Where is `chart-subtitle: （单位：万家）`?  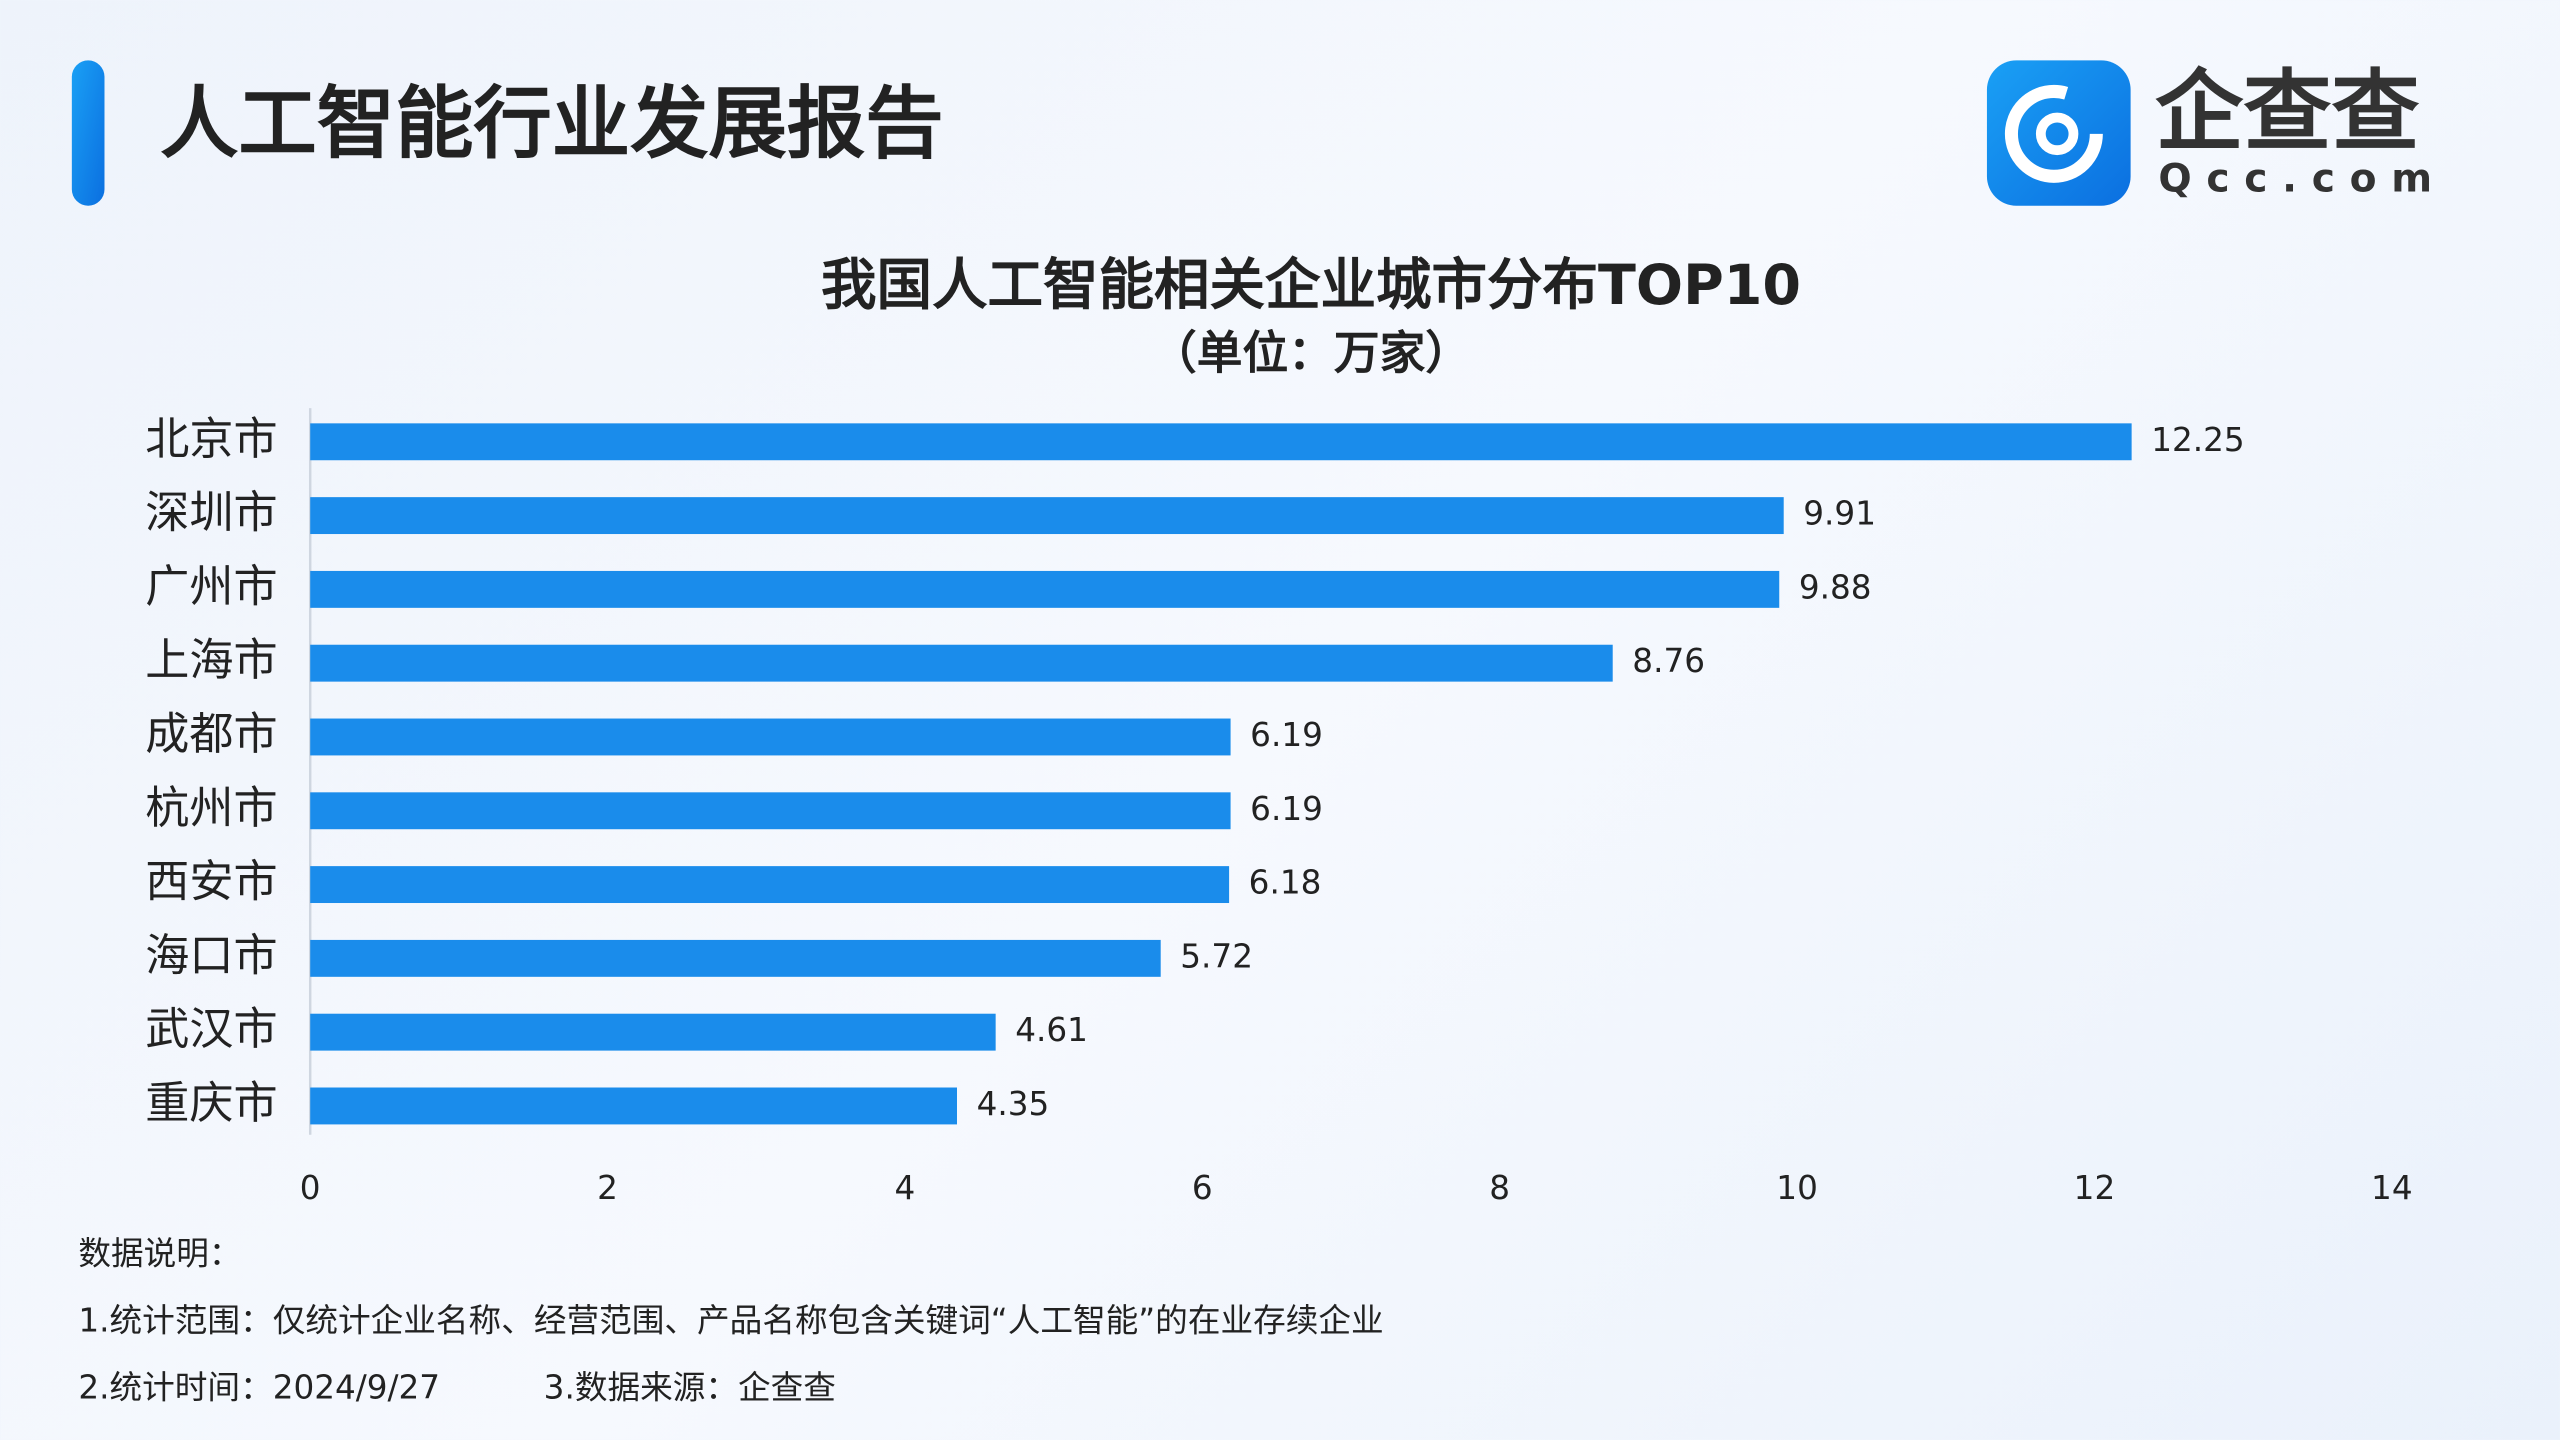 chart-subtitle: （单位：万家） is located at coordinates (1311, 352).